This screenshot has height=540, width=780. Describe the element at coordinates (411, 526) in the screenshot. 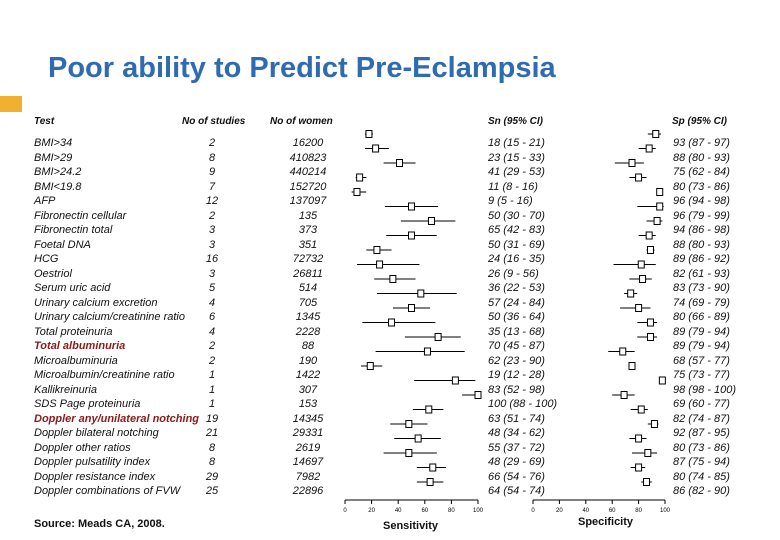

I see `sensitivity-axis-label: Sensitivity` at that location.